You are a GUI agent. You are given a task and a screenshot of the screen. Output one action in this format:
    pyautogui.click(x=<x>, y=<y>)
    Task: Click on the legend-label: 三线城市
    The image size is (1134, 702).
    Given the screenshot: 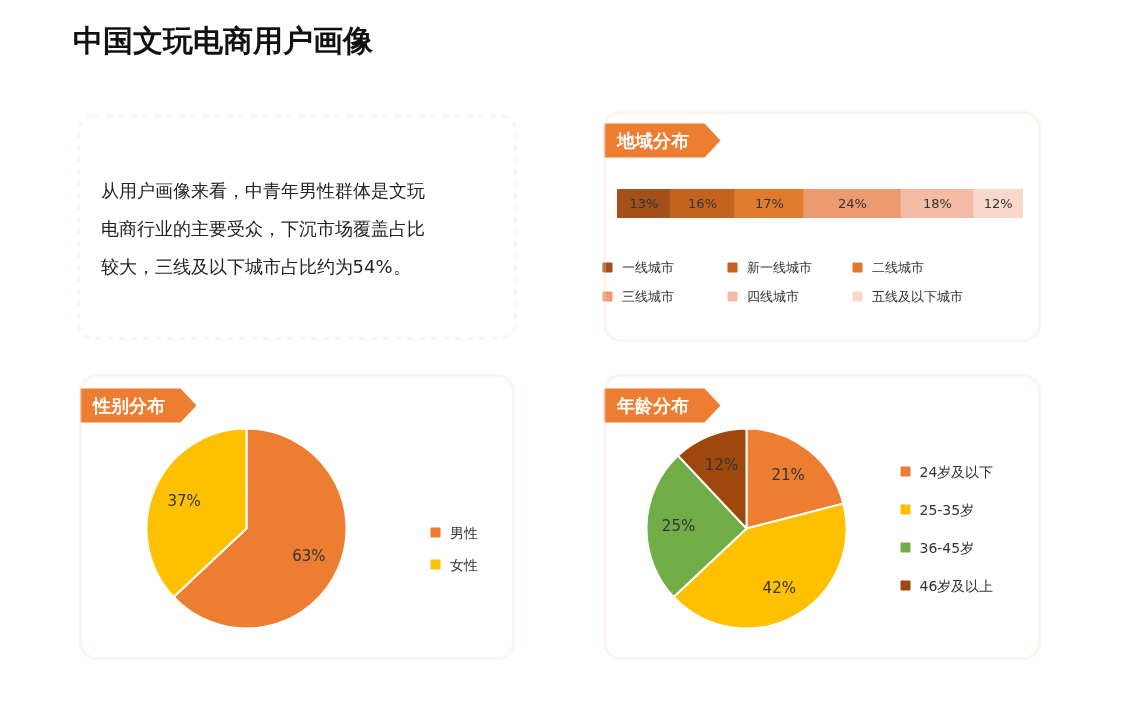 What is the action you would take?
    pyautogui.click(x=647, y=296)
    